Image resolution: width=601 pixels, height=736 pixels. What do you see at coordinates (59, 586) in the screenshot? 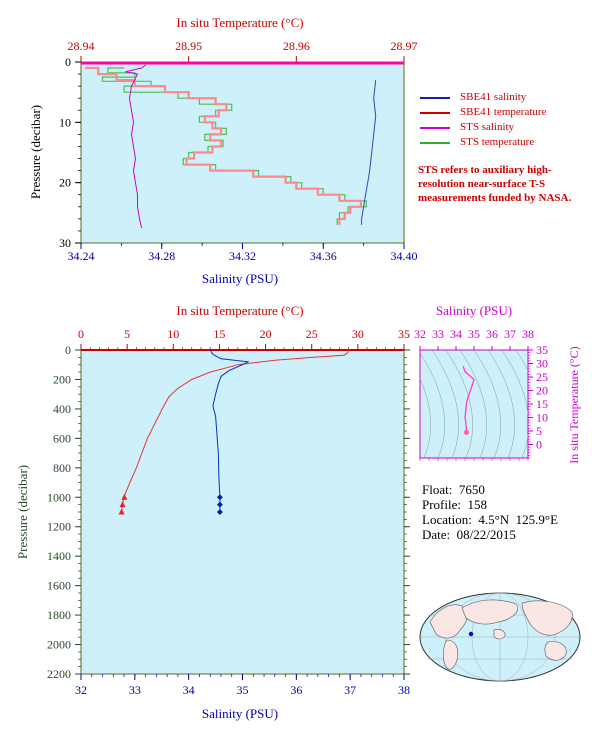
I see `full-pressure-tick-label: 1600` at bounding box center [59, 586].